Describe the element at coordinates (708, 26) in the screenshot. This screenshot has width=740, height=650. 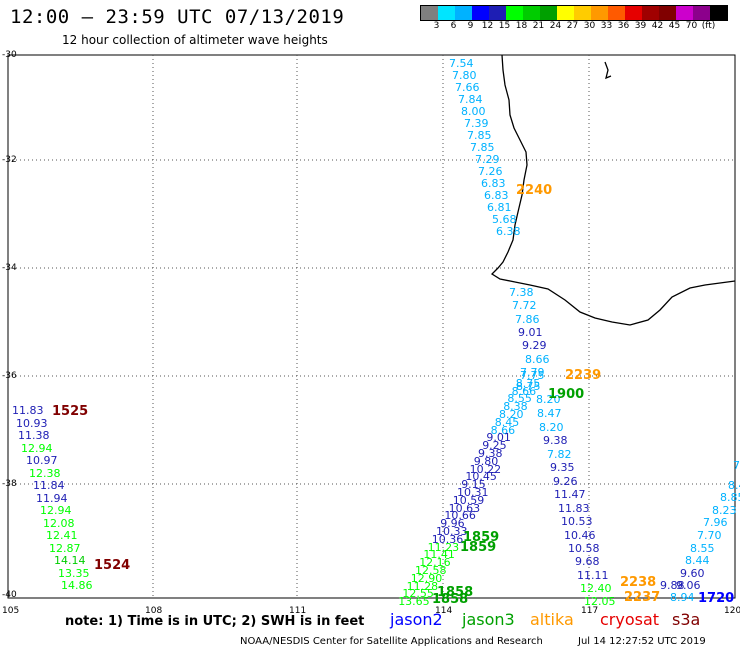
I see `colorbar-label: (ft)` at that location.